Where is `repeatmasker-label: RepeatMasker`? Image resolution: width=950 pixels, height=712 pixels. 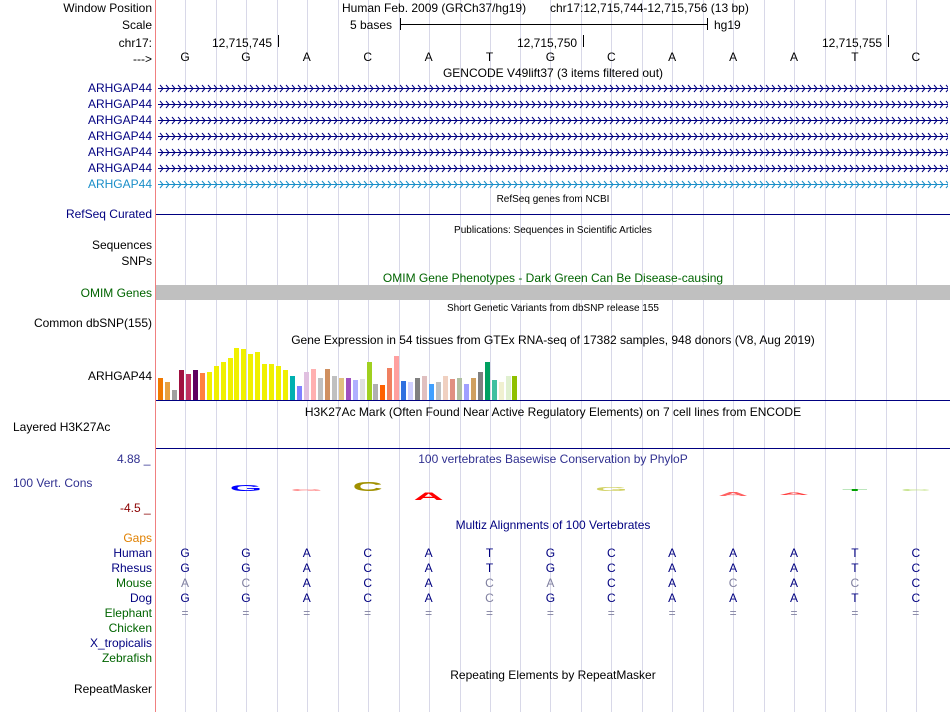
repeatmasker-label: RepeatMasker is located at coordinates (112, 689).